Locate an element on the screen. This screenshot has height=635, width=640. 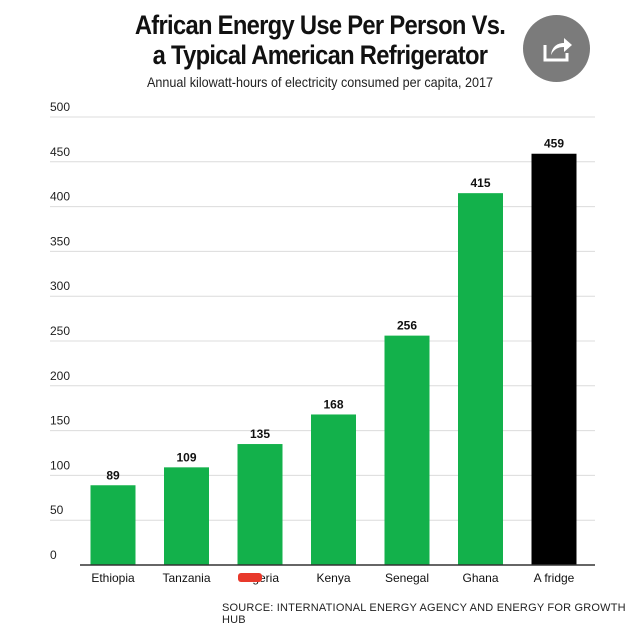
red-strikethrough-scribble is located at coordinates (250, 577).